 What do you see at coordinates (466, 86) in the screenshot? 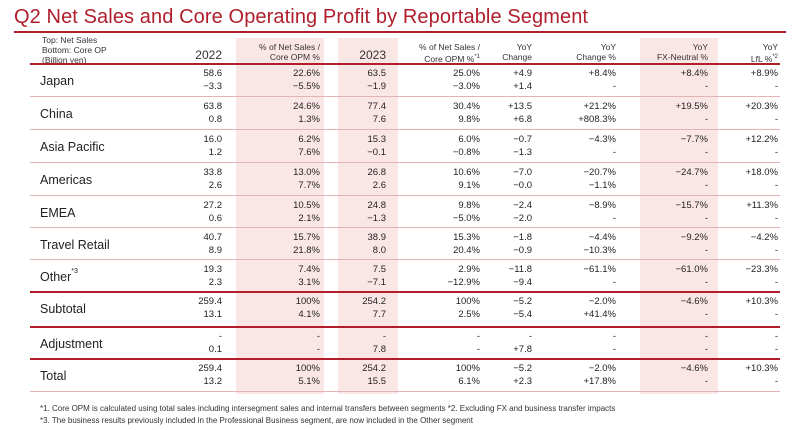
I see `core-op-cell: −3.0%` at bounding box center [466, 86].